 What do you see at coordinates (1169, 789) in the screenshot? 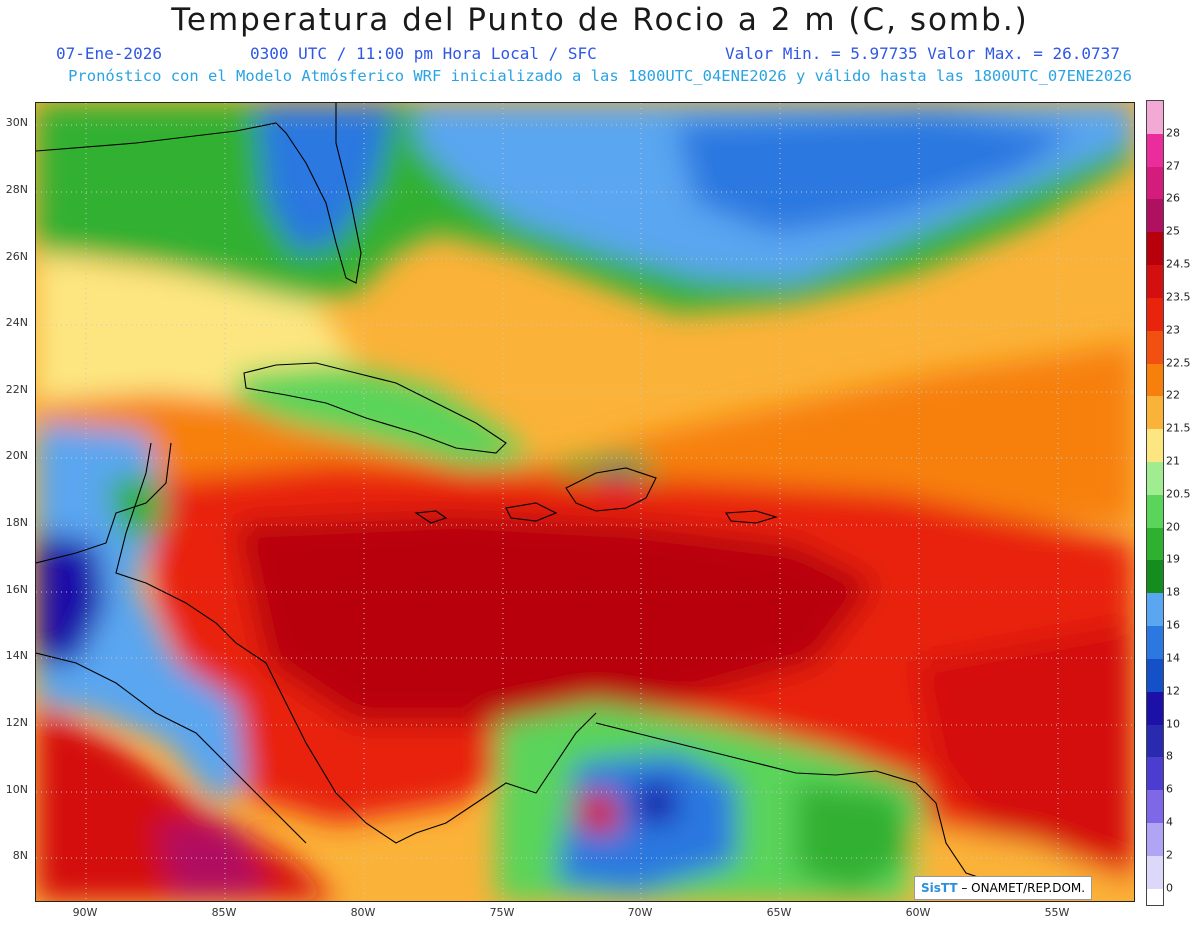
I see `legend-label: 6` at bounding box center [1169, 789].